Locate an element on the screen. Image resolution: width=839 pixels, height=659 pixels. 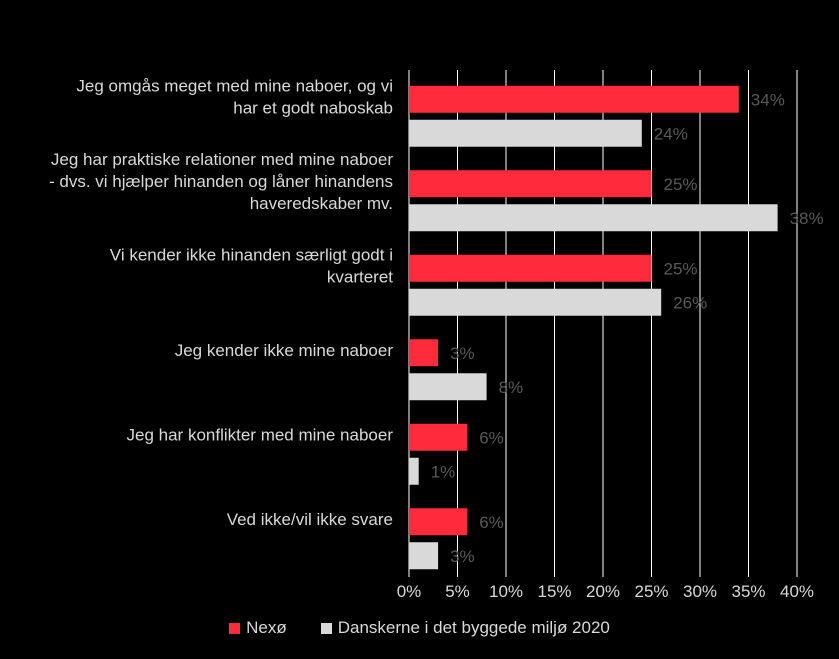
category-label-1-line-2: har et godt naboskab is located at coordinates (313, 107).